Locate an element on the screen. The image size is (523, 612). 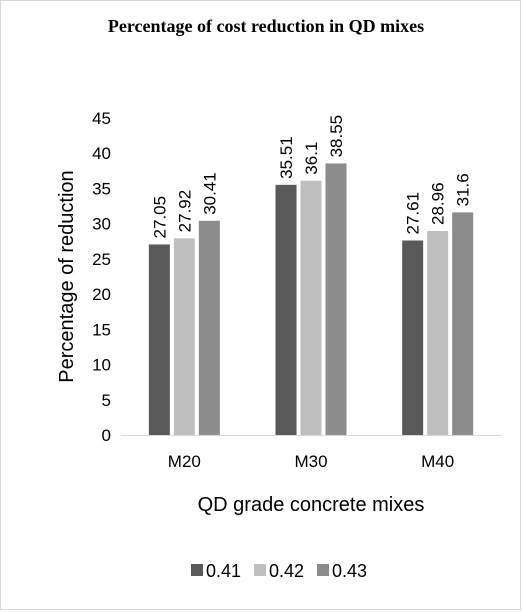
data-label: 35.51 is located at coordinates (286, 157).